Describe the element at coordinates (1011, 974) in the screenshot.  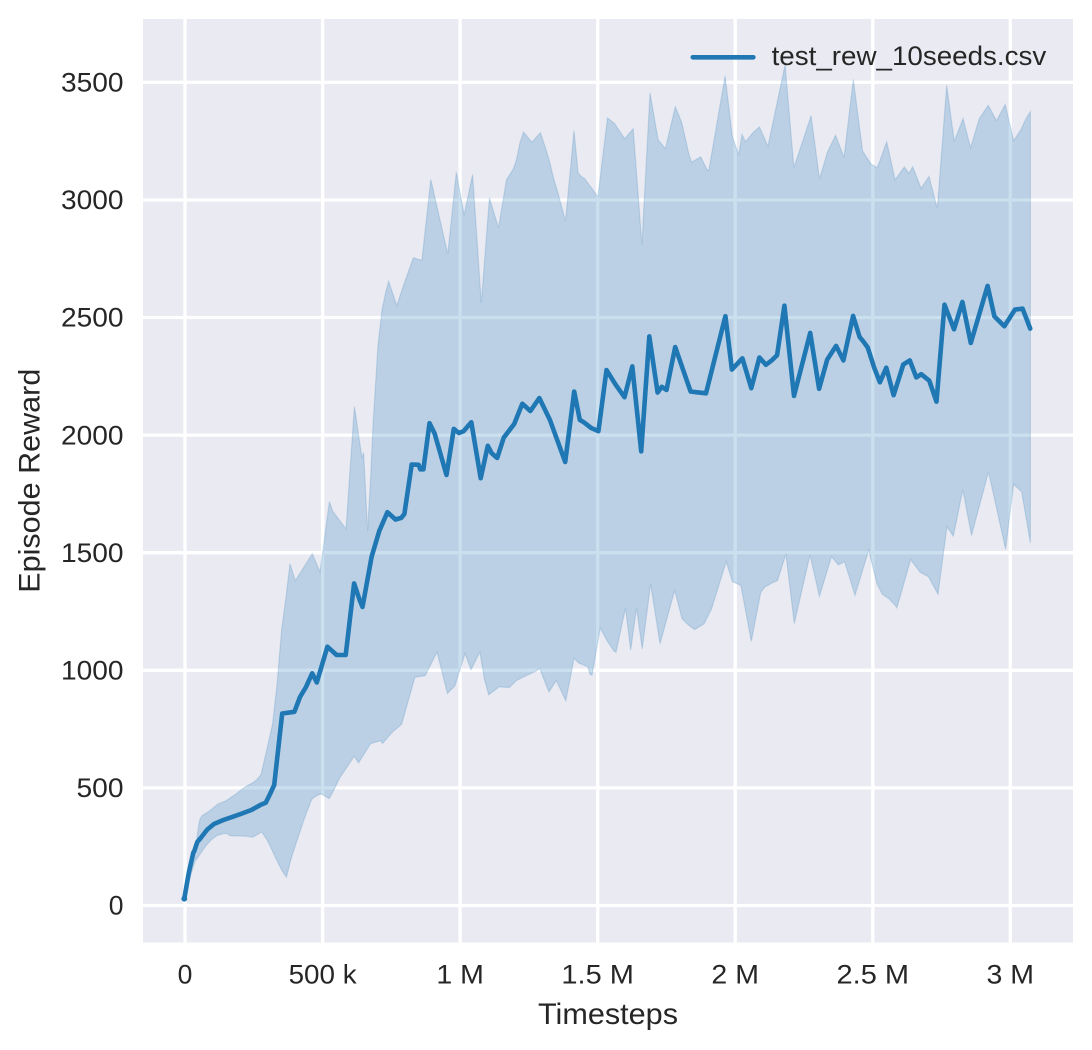
I see `svg-text: 3 M` at that location.